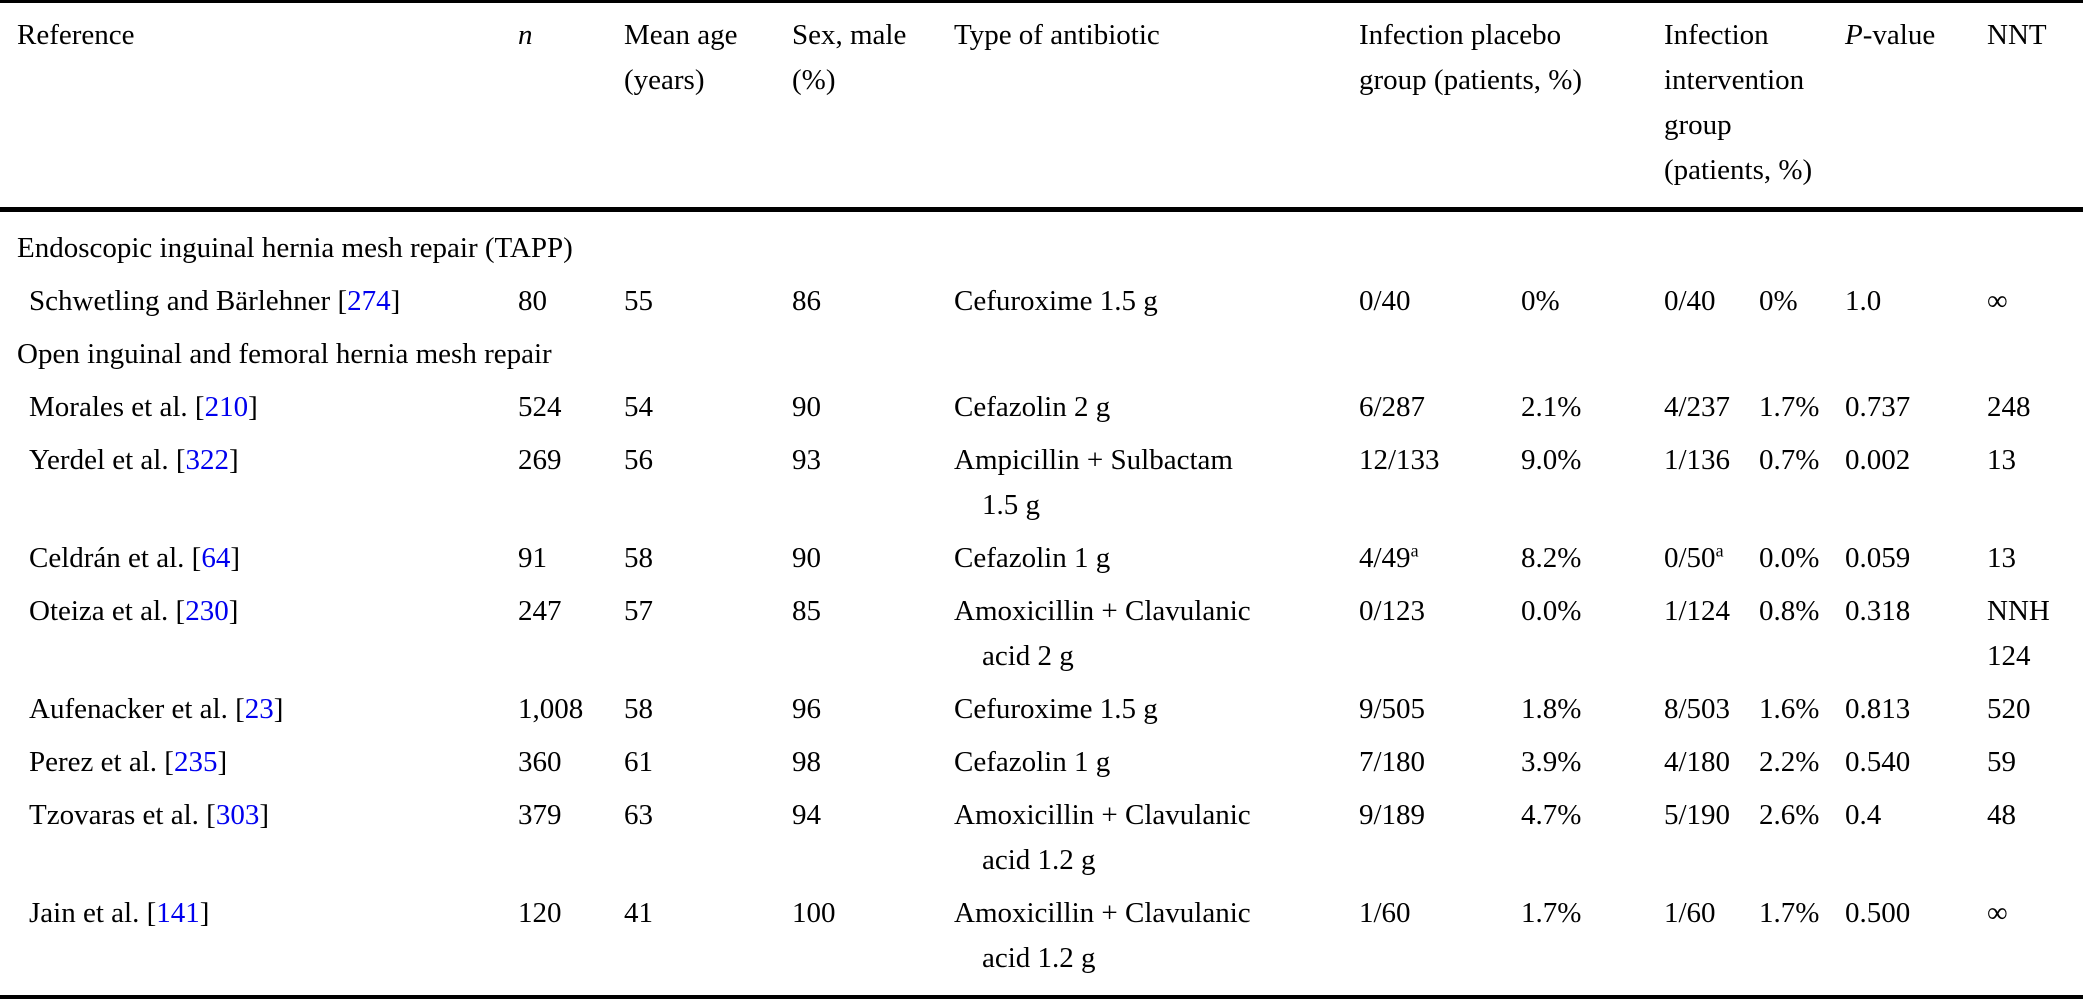 The width and height of the screenshot is (2083, 999). I want to click on citation-link: 322, so click(207, 460).